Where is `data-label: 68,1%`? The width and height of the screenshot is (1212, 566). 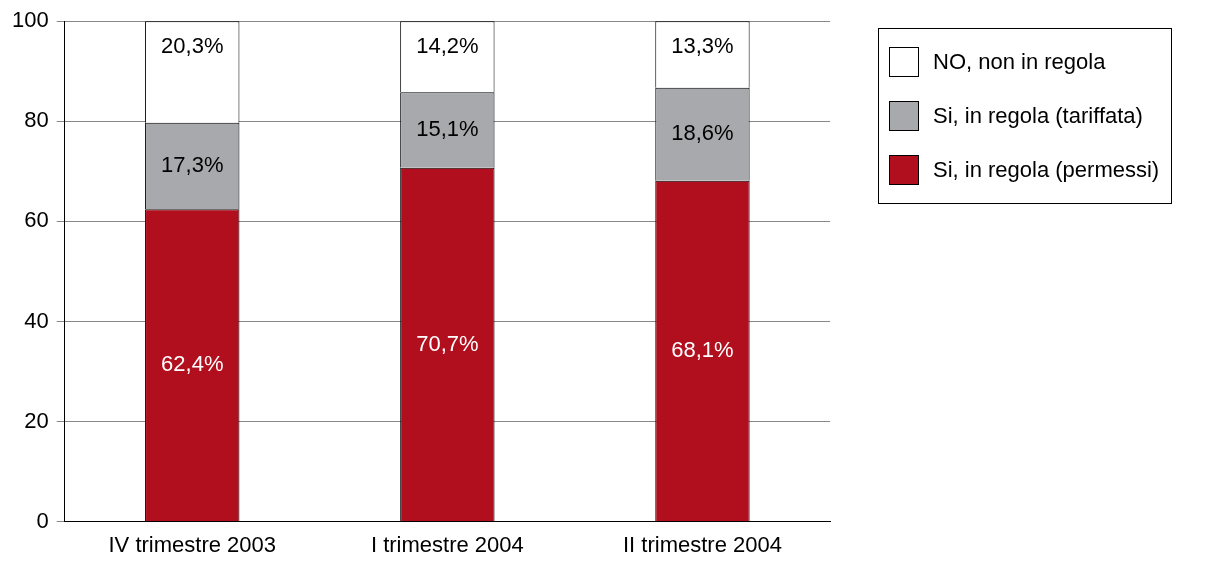 data-label: 68,1% is located at coordinates (702, 350).